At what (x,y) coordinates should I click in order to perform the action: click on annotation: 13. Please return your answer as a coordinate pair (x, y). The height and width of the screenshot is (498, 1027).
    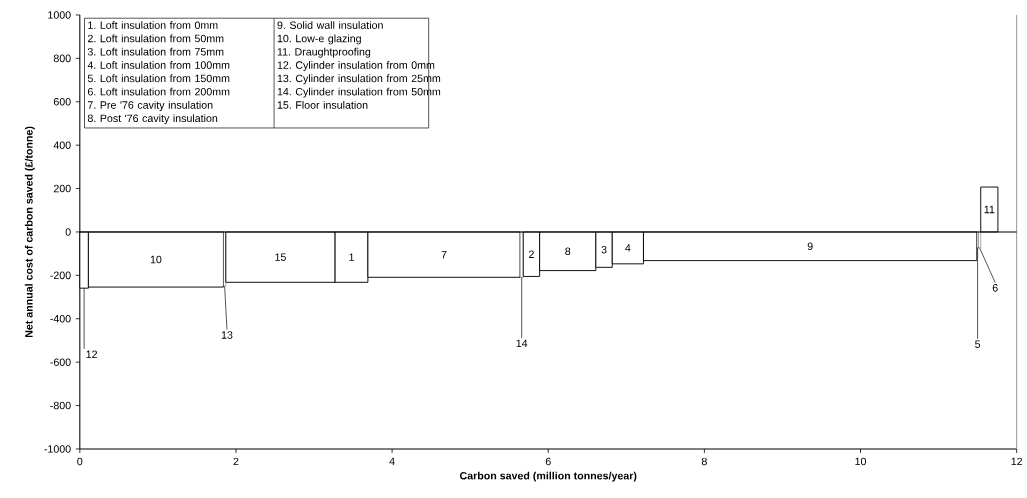
    Looking at the image, I should click on (227, 335).